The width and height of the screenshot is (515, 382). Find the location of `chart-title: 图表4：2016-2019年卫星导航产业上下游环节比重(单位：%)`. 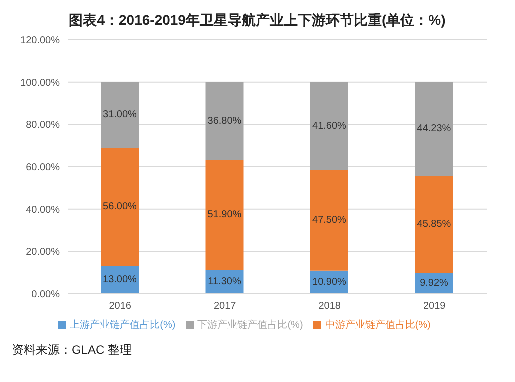

chart-title: 图表4：2016-2019年卫星导航产业上下游环节比重(单位：%) is located at coordinates (257, 20).